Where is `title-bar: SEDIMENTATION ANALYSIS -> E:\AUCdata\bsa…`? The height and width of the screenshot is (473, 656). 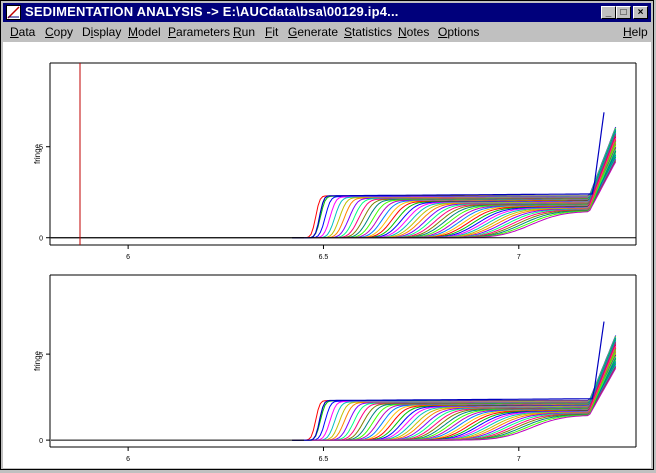
title-bar: SEDIMENTATION ANALYSIS -> E:\AUCdata\bsa… is located at coordinates (327, 12).